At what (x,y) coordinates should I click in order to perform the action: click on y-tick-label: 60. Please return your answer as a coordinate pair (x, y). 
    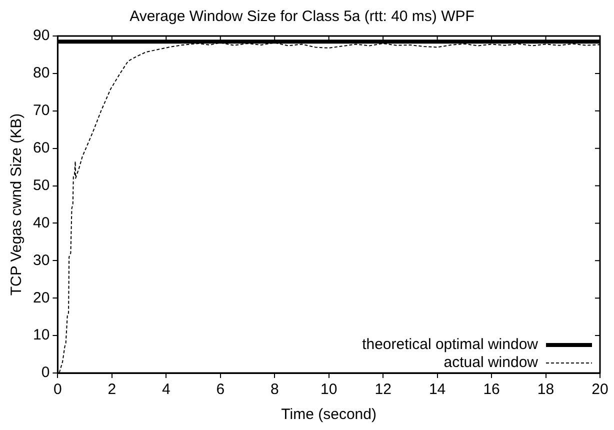
    Looking at the image, I should click on (41, 147).